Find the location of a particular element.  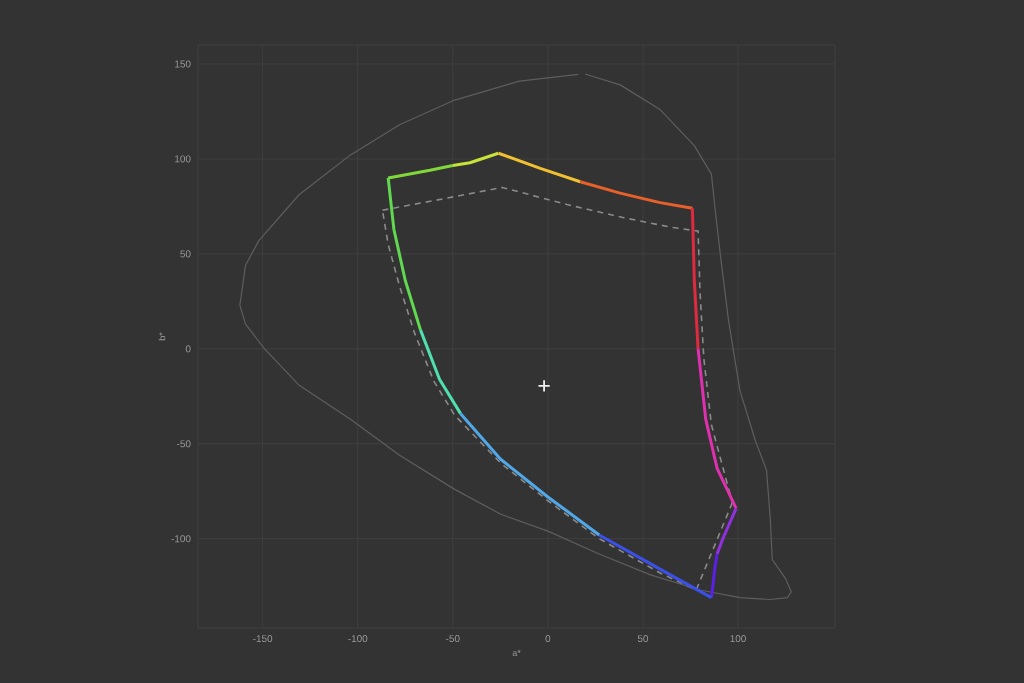

y-tick-label: -50 is located at coordinates (184, 444).